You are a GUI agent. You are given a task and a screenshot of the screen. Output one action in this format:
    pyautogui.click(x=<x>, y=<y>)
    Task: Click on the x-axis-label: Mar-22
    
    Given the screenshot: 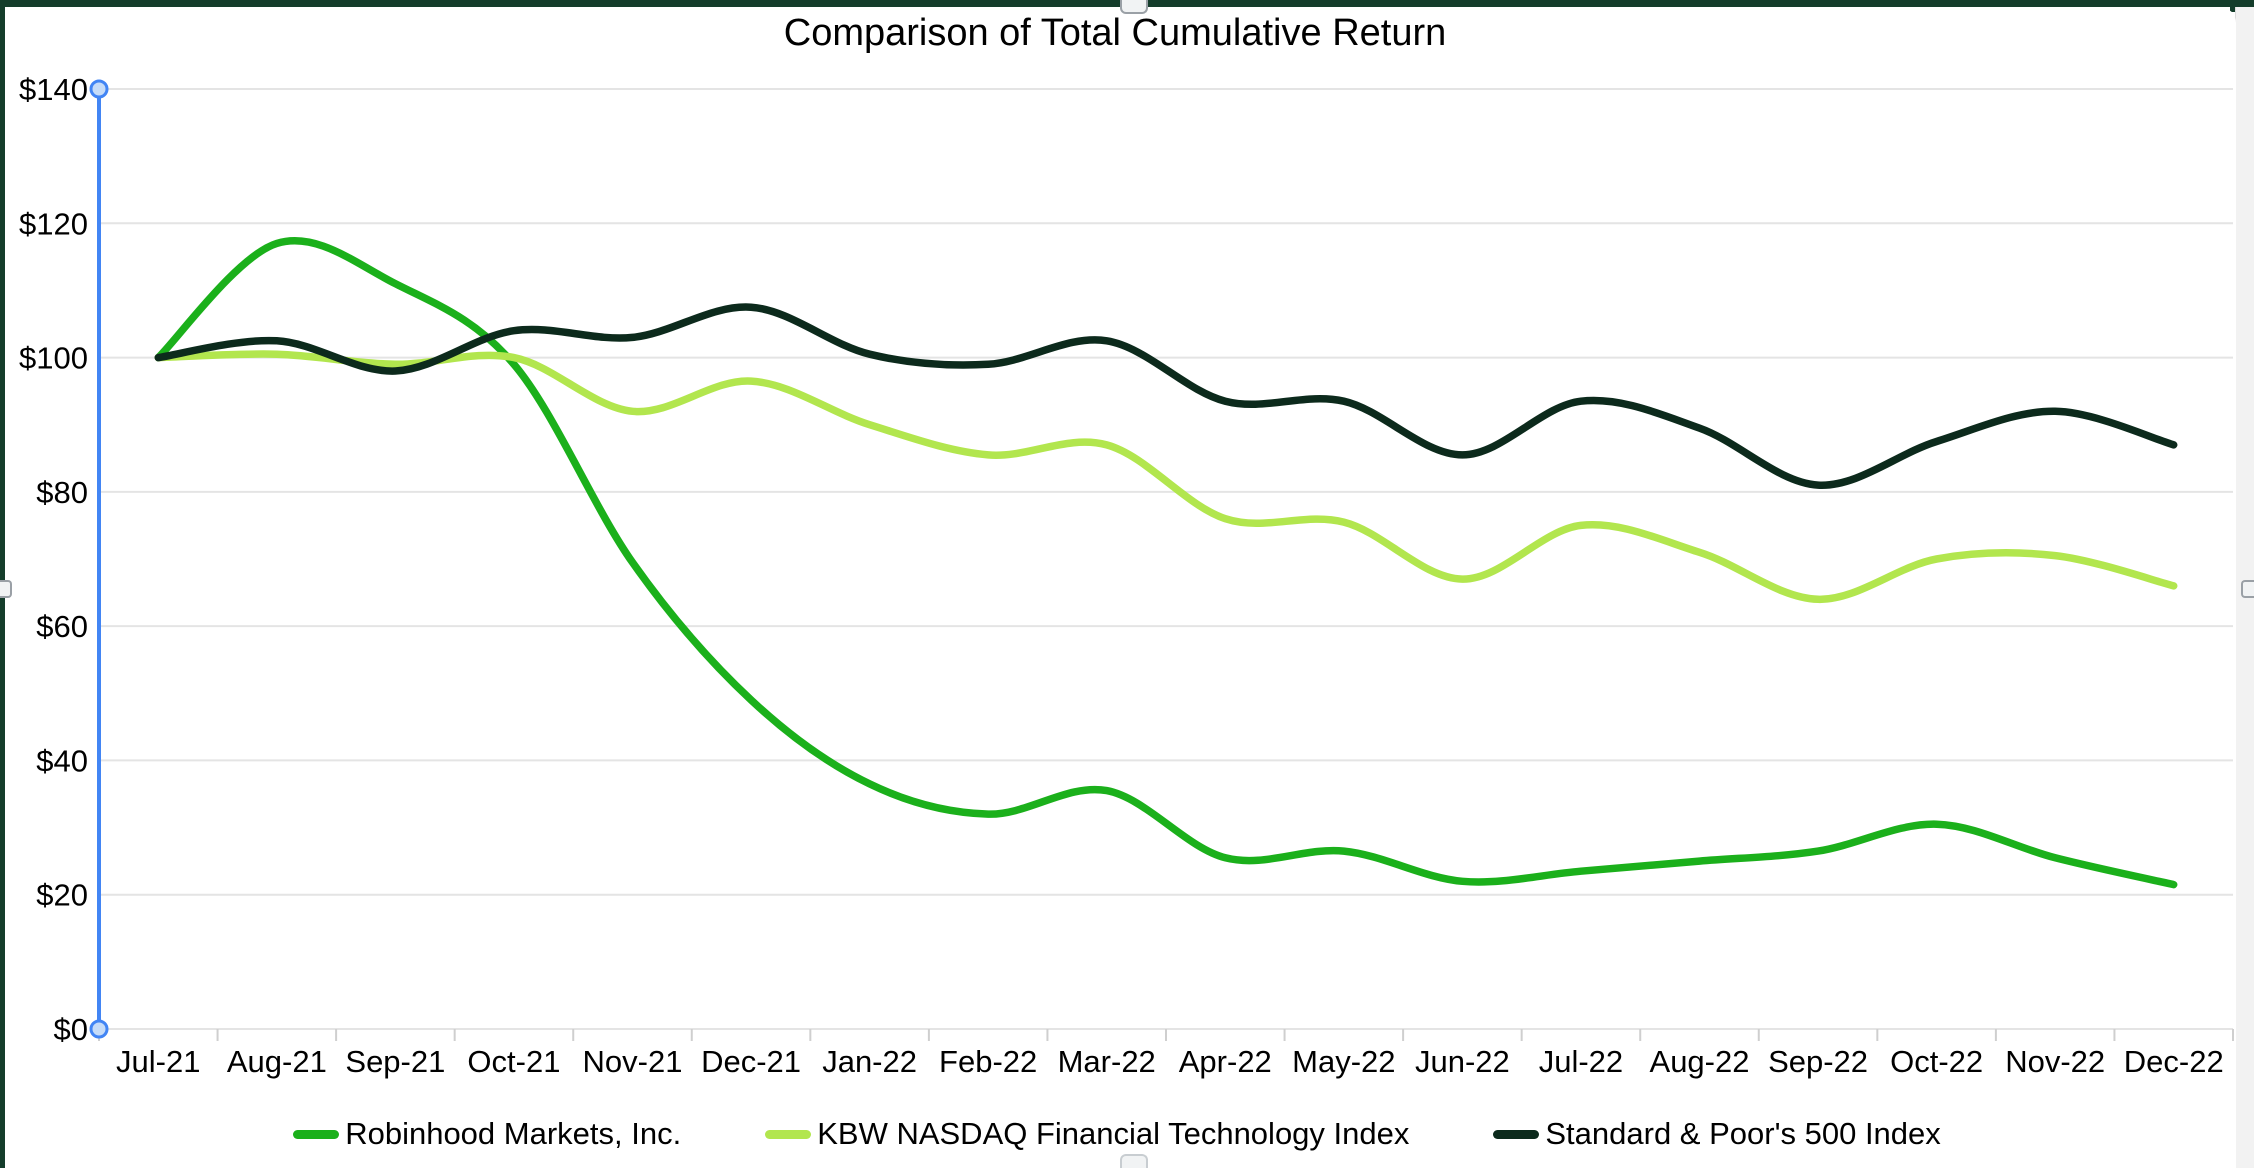 What is the action you would take?
    pyautogui.click(x=1107, y=1061)
    